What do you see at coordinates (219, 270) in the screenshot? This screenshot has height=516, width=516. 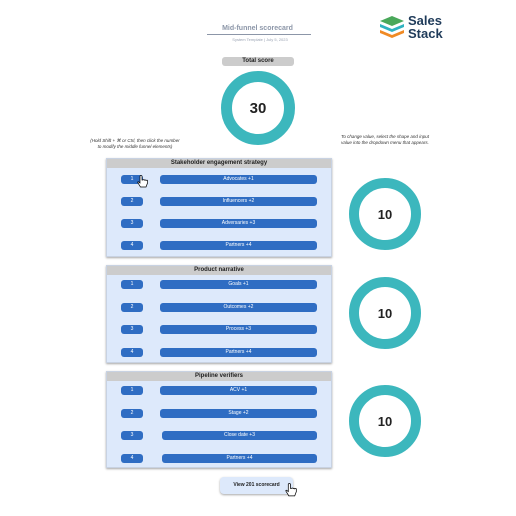 I see `section-title: Product narrative` at bounding box center [219, 270].